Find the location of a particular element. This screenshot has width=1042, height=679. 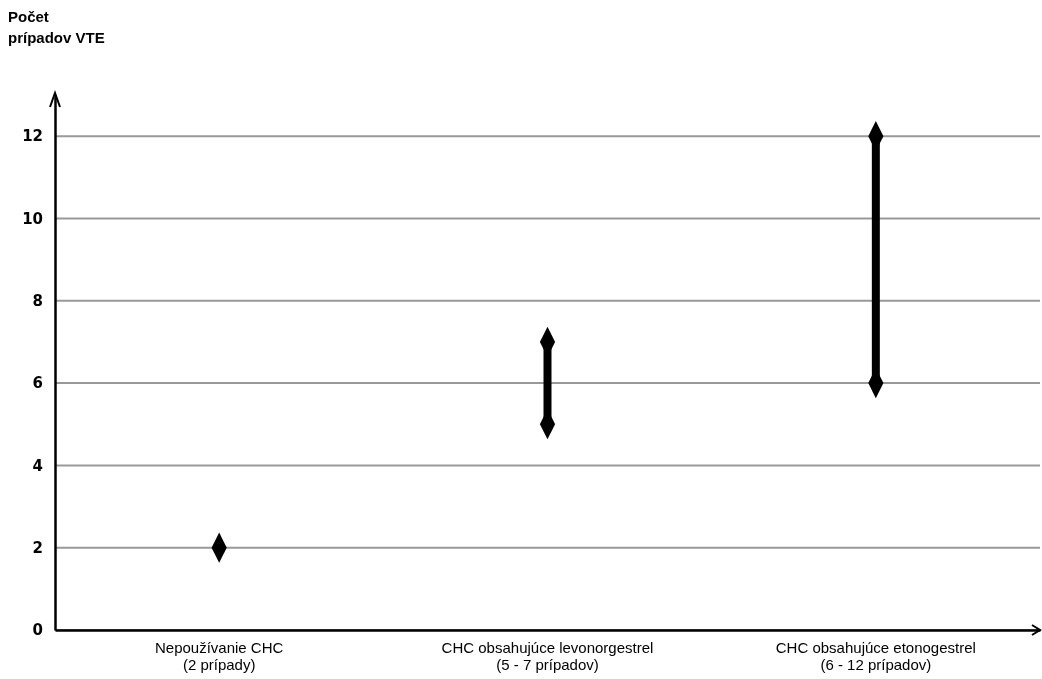

y-axis-title: Počet prípadov VTE is located at coordinates (56, 27).